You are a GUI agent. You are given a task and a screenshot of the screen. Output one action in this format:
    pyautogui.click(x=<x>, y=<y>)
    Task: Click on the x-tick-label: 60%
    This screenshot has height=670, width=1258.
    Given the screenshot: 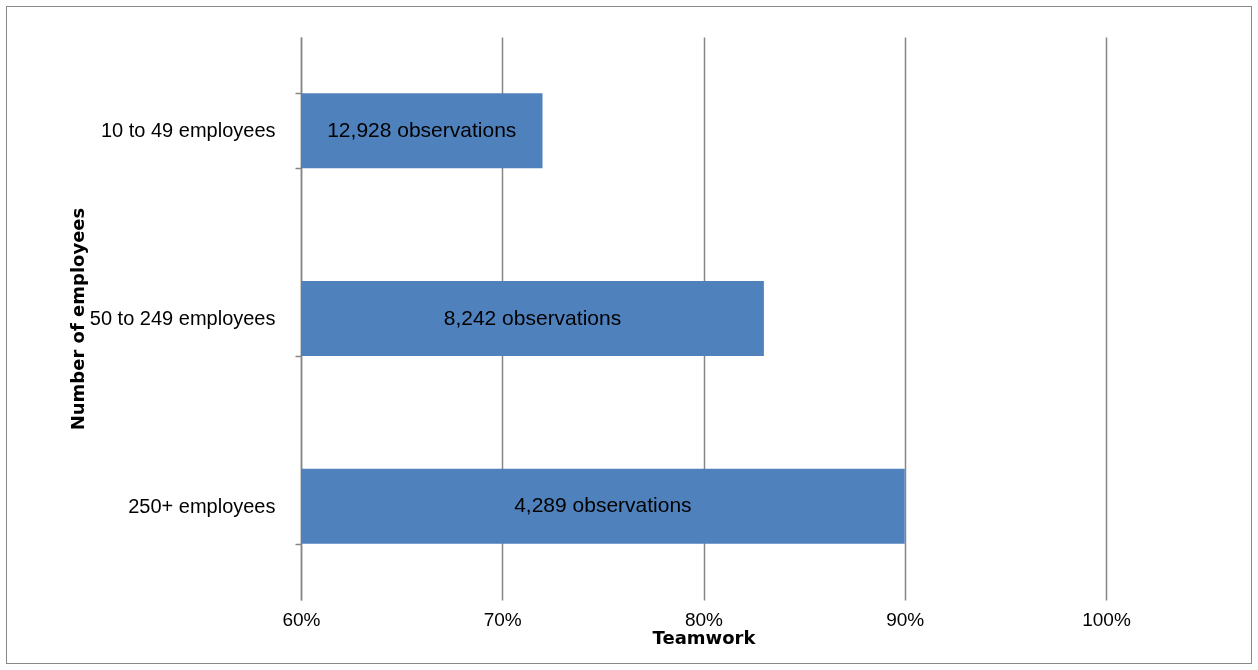 What is the action you would take?
    pyautogui.click(x=301, y=619)
    